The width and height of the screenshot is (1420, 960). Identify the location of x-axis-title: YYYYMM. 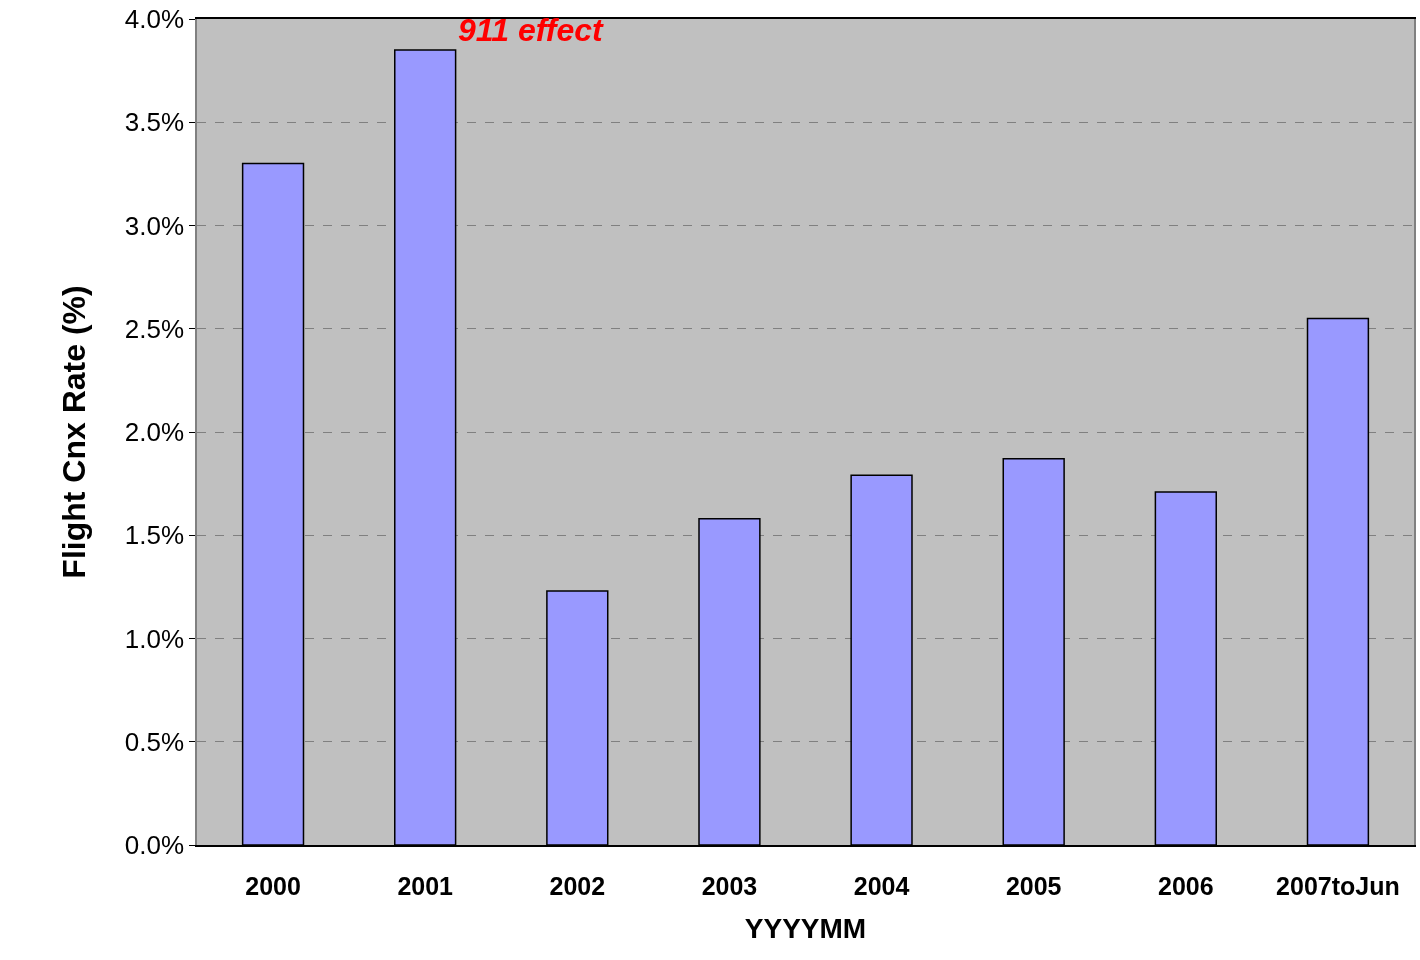
(805, 929).